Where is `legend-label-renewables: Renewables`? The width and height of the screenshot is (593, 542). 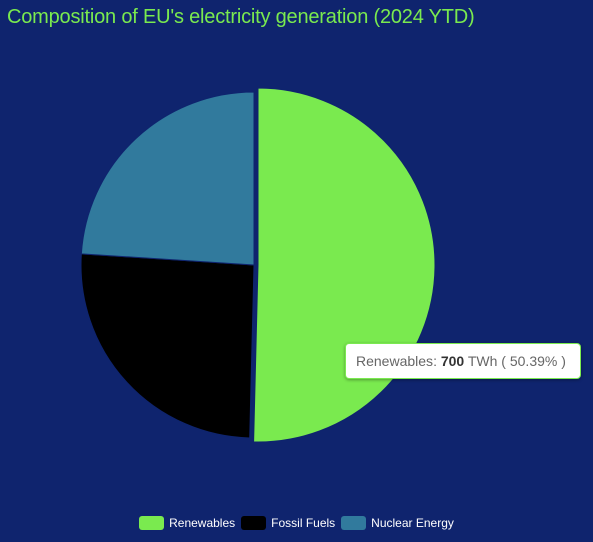 legend-label-renewables: Renewables is located at coordinates (202, 523).